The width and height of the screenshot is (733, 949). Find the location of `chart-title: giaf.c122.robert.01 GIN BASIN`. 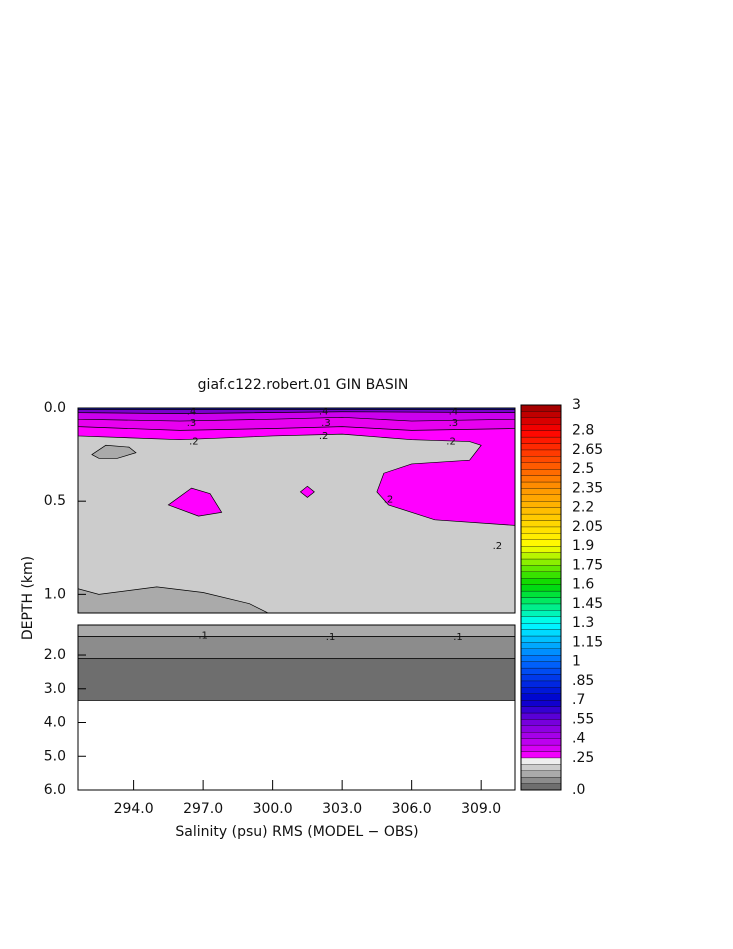

chart-title: giaf.c122.robert.01 GIN BASIN is located at coordinates (303, 385).